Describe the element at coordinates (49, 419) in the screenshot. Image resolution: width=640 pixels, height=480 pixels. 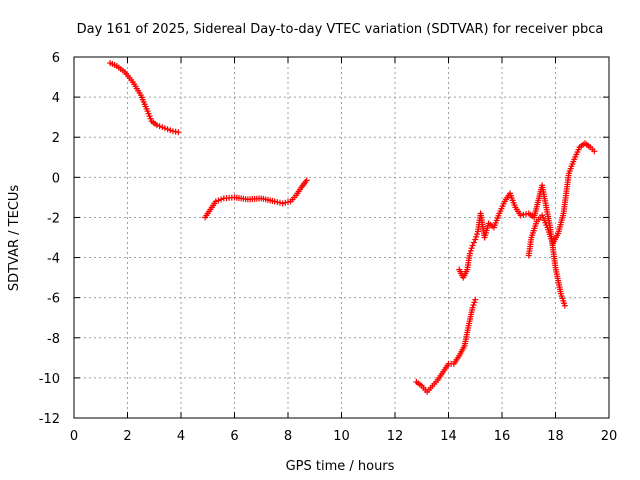
I see `y-tick-label: -12` at that location.